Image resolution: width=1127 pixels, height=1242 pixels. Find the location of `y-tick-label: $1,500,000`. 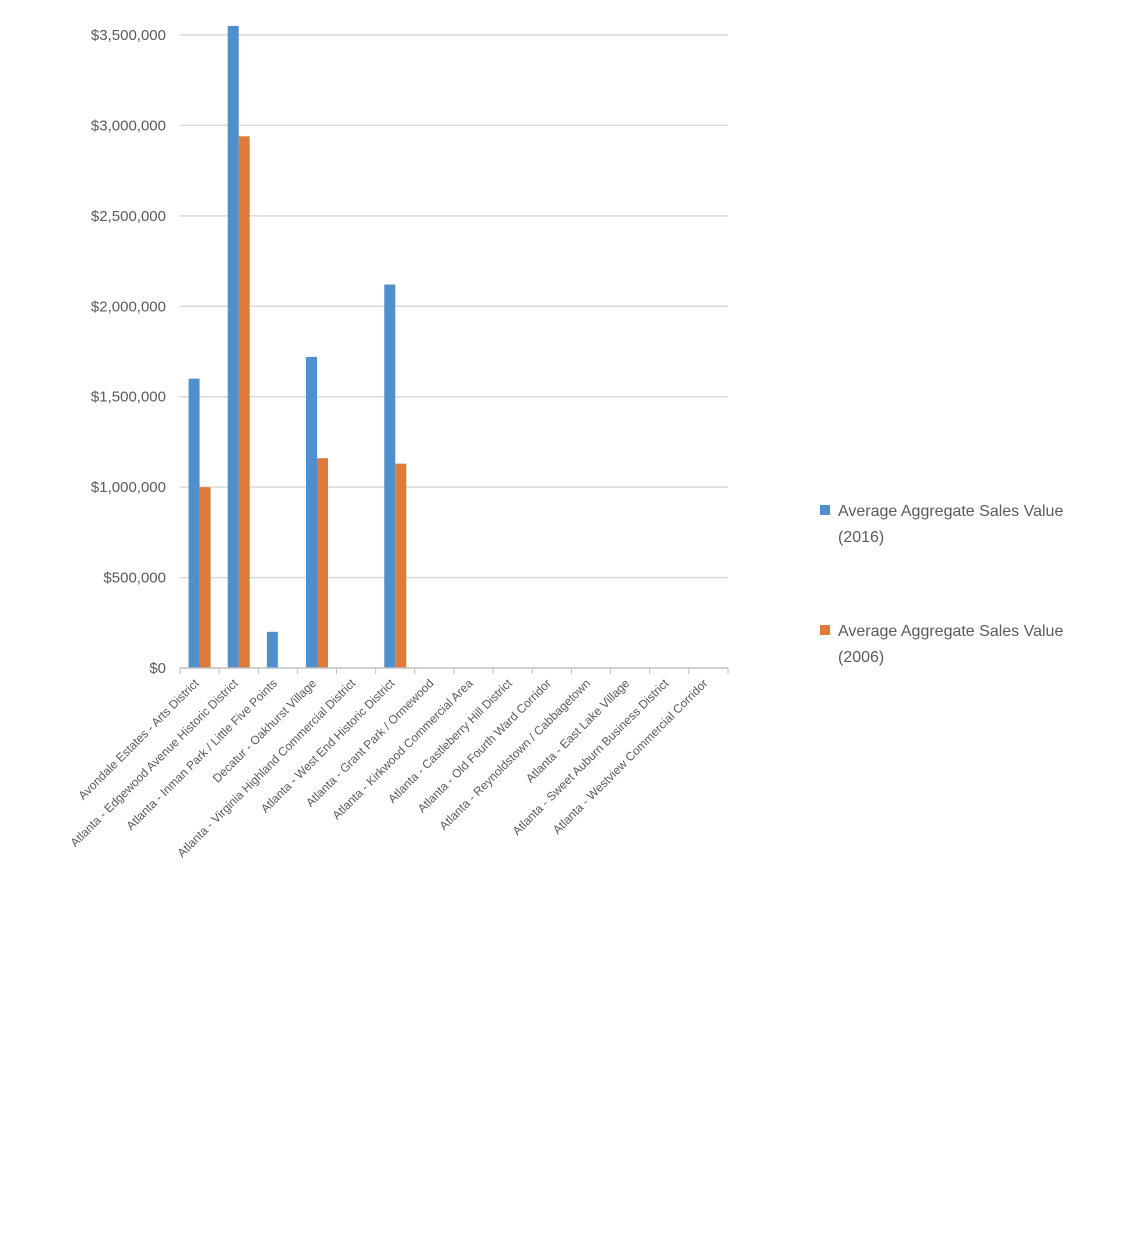

y-tick-label: $1,500,000 is located at coordinates (128, 397).